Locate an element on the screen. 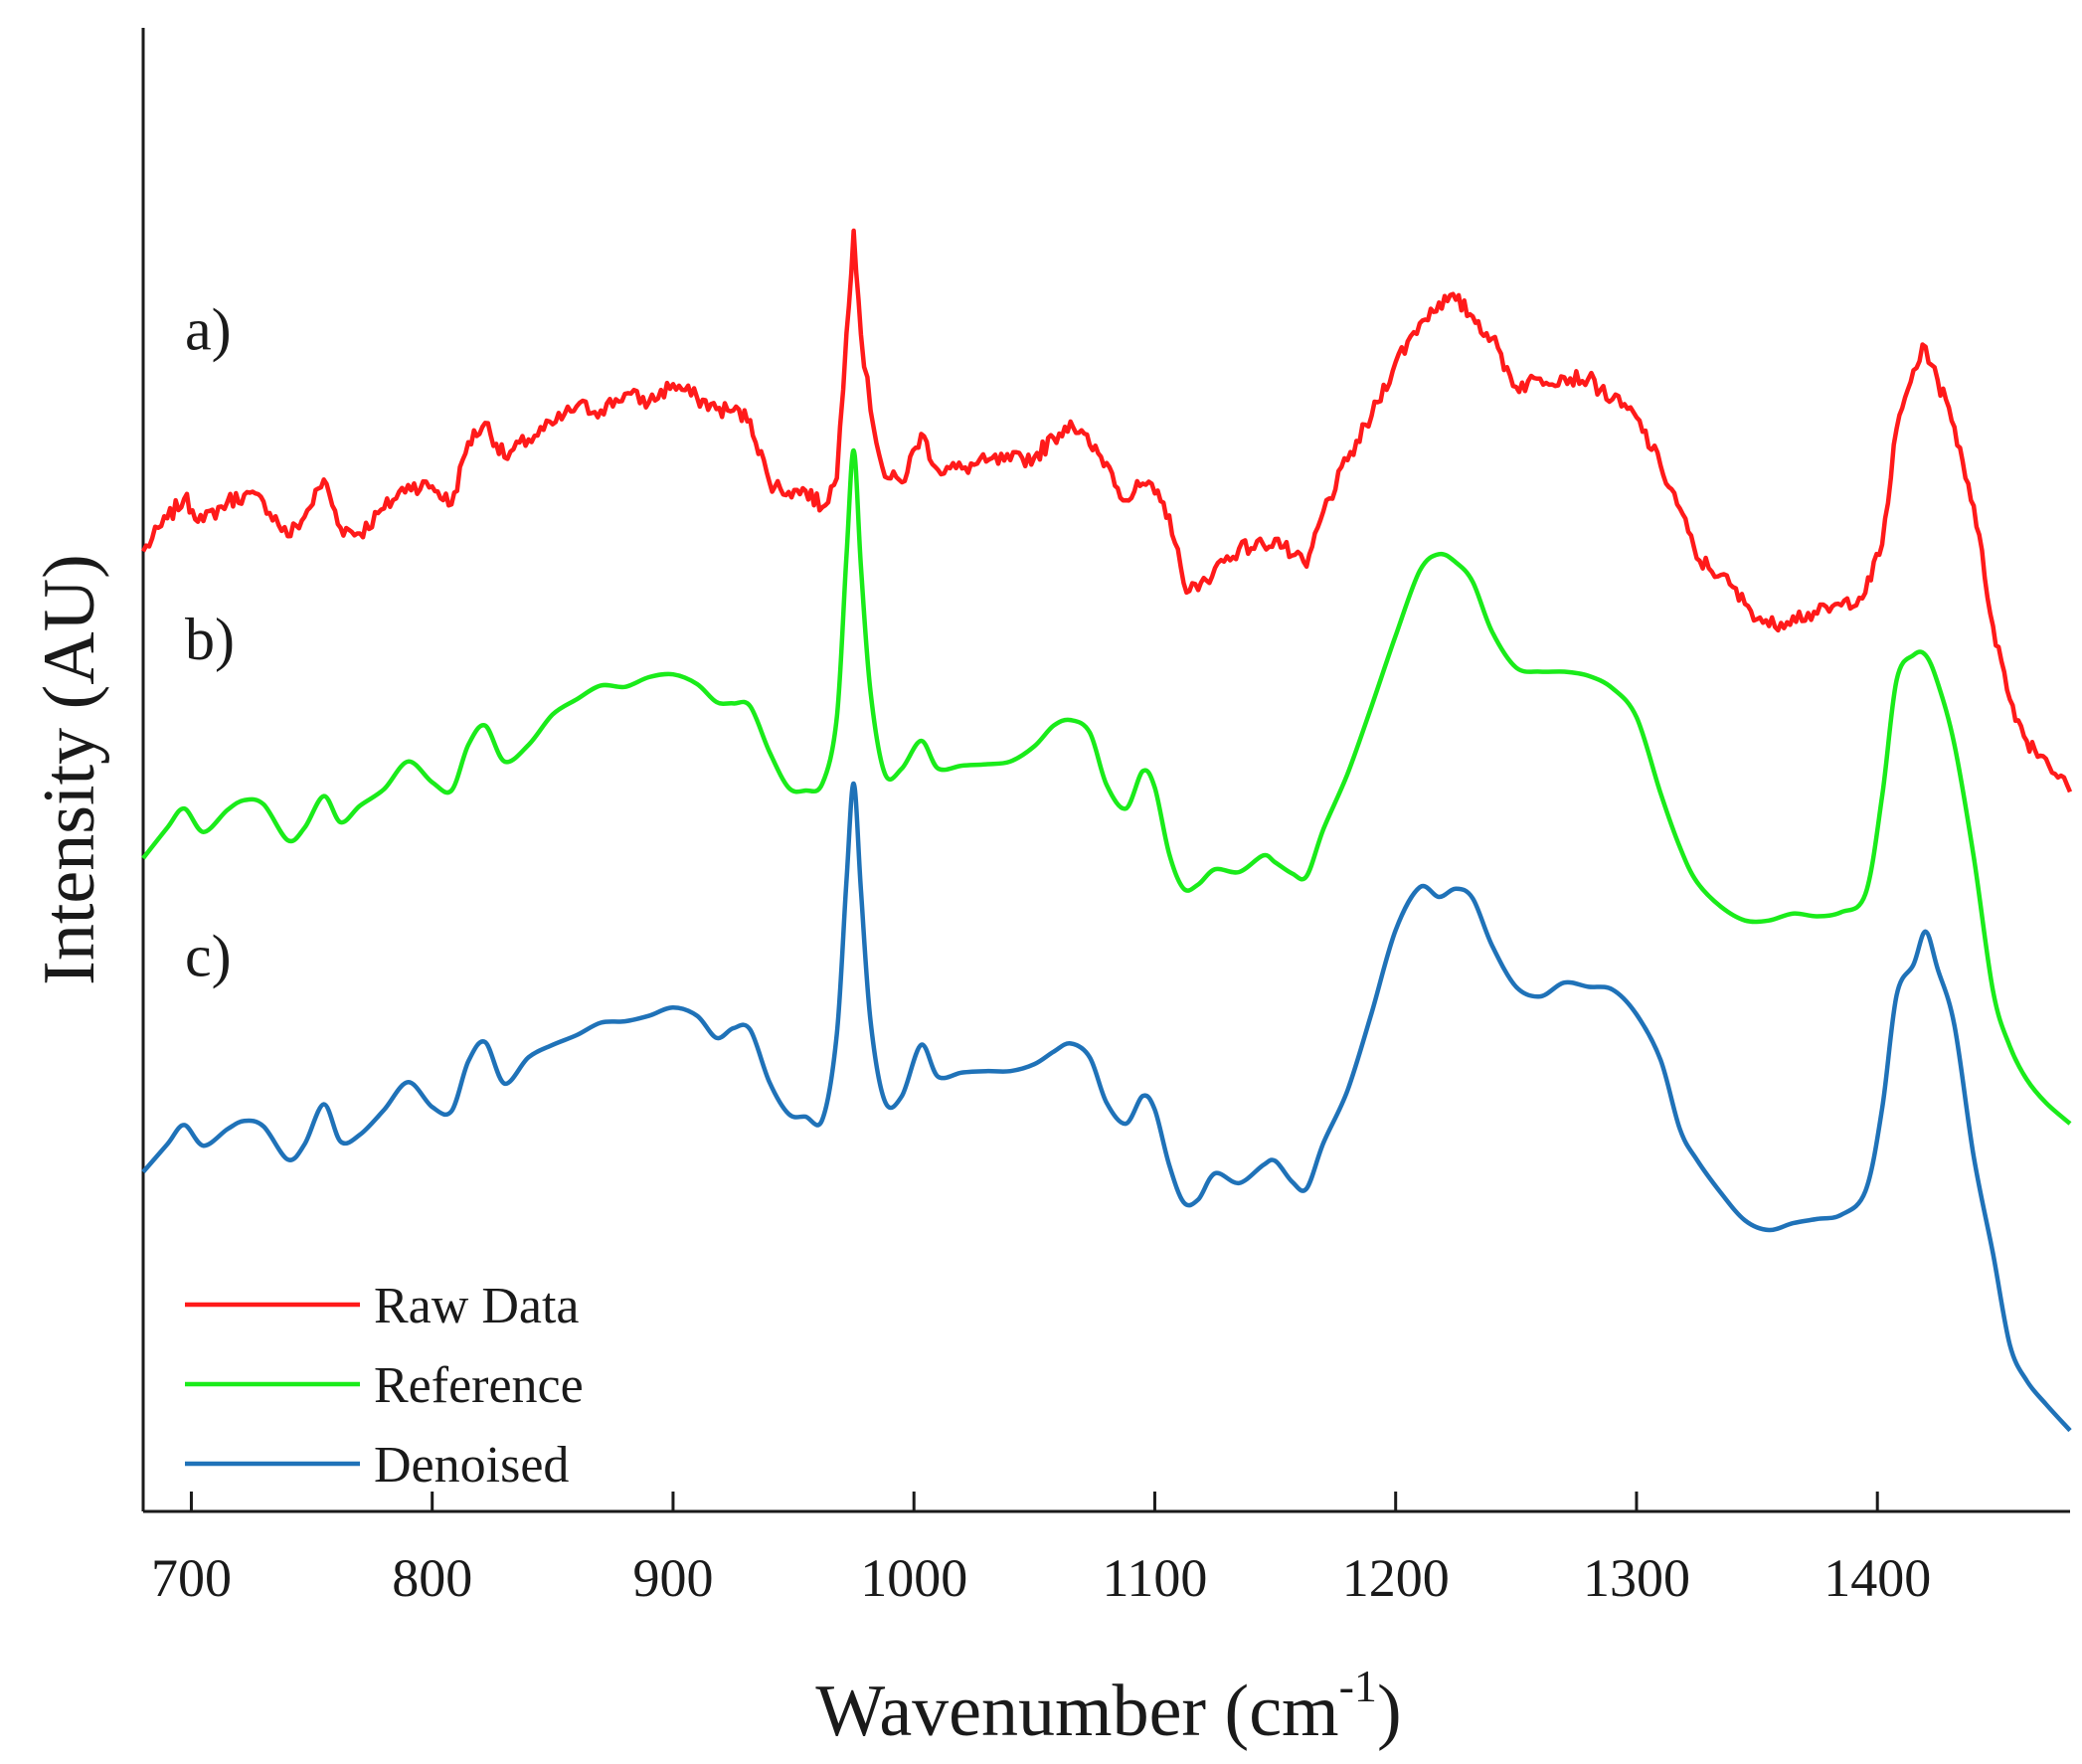 This screenshot has height=1764, width=2082. x-tick-label-700: 700 is located at coordinates (192, 1578).